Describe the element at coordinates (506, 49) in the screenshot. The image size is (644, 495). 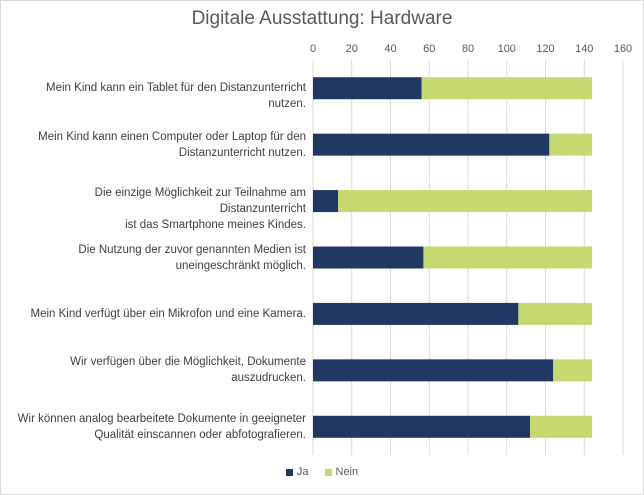
I see `x-tick-label: 100` at that location.